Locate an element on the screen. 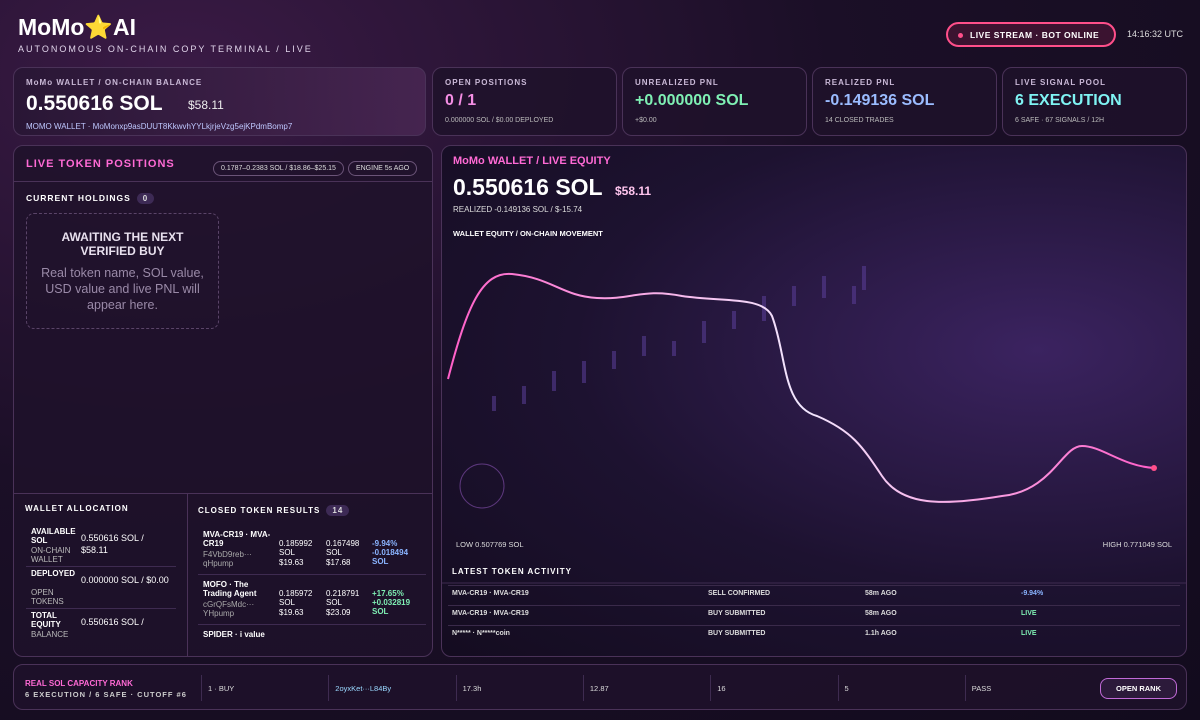  card-sub: 0.000000 SOL / $0.00 DEPLOYED is located at coordinates (499, 120).